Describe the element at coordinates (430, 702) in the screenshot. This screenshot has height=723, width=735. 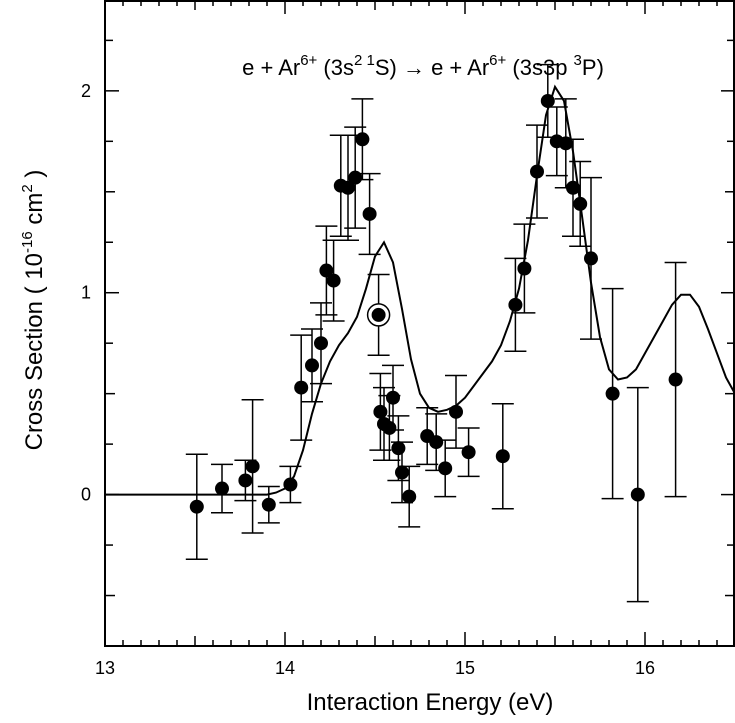
I see `x-axis-label: Interaction Energy (eV)` at that location.